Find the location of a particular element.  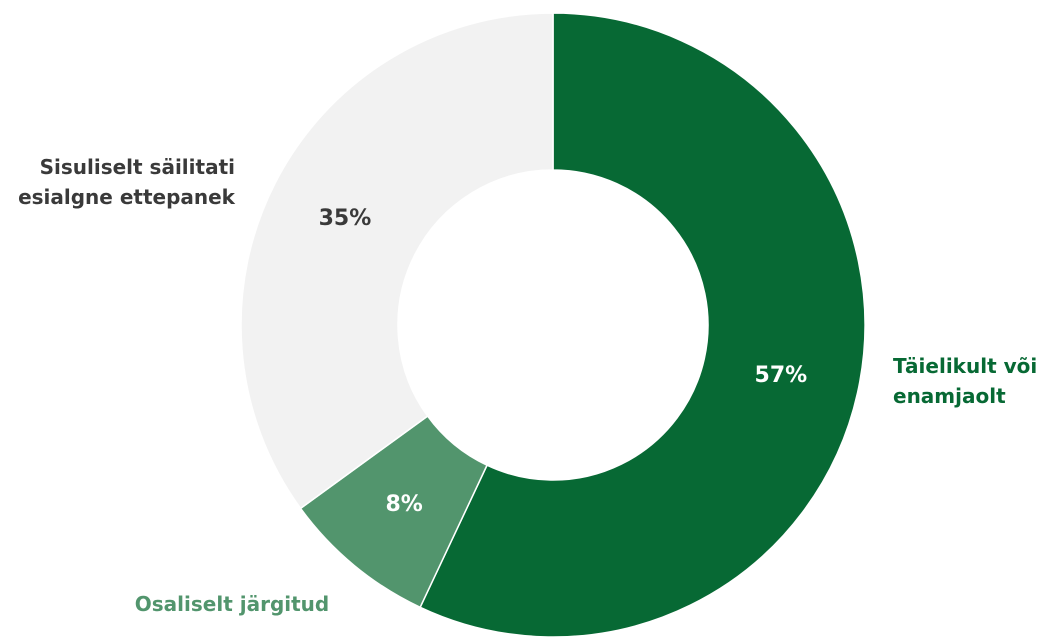

category-label-line: esialgne ettepanek is located at coordinates (127, 197).